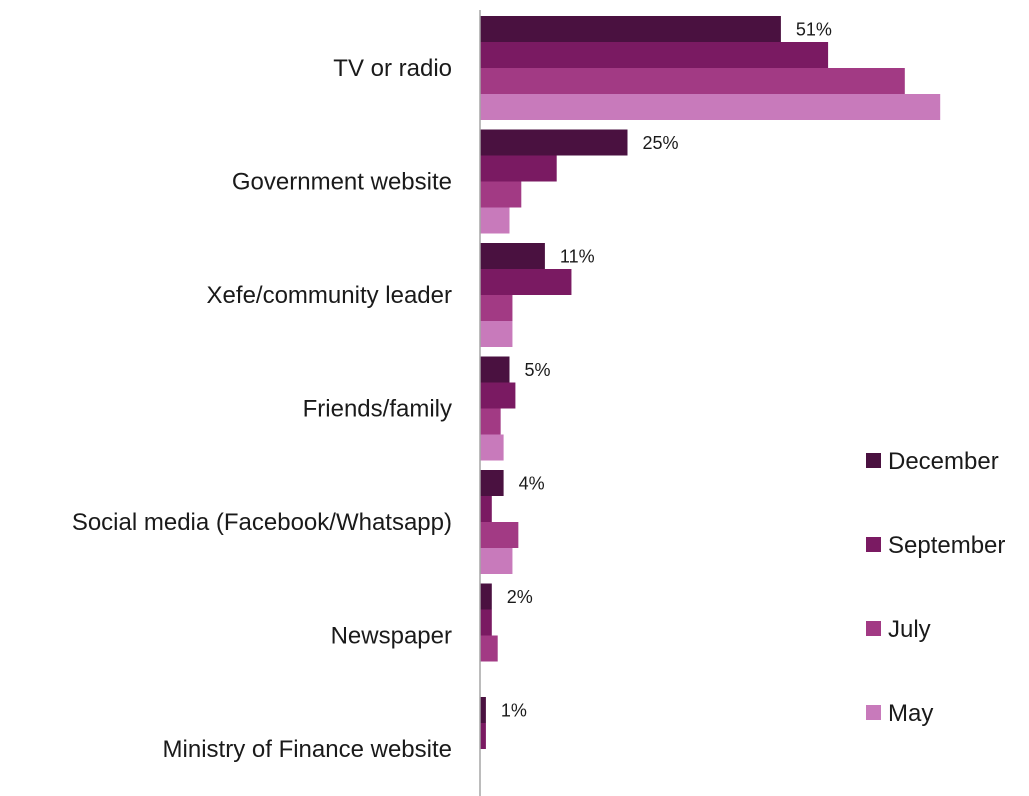 The image size is (1029, 796). What do you see at coordinates (307, 749) in the screenshot?
I see `category-label: Ministry of Finance website` at bounding box center [307, 749].